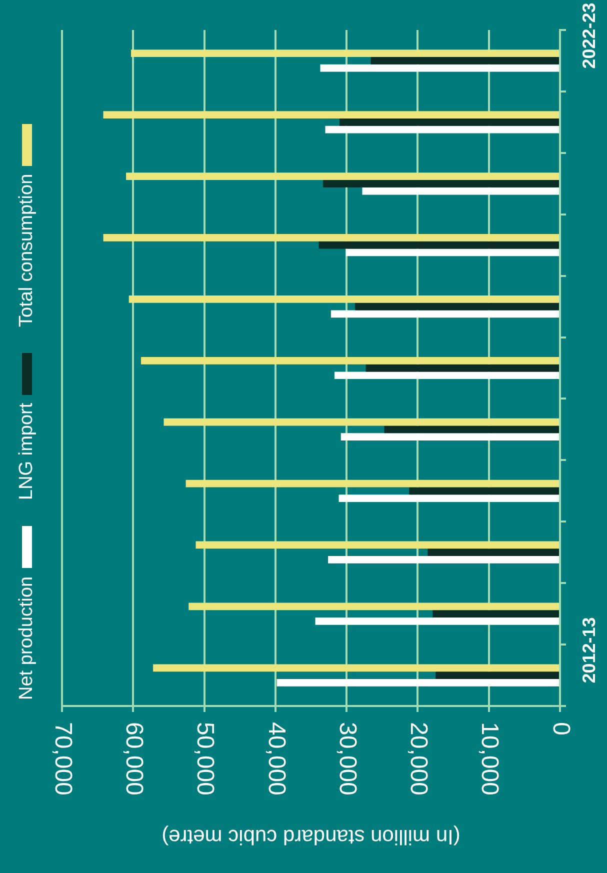 This screenshot has width=607, height=873. What do you see at coordinates (311, 836) in the screenshot?
I see `x-axis-title: (In million standard cubic metre)` at bounding box center [311, 836].